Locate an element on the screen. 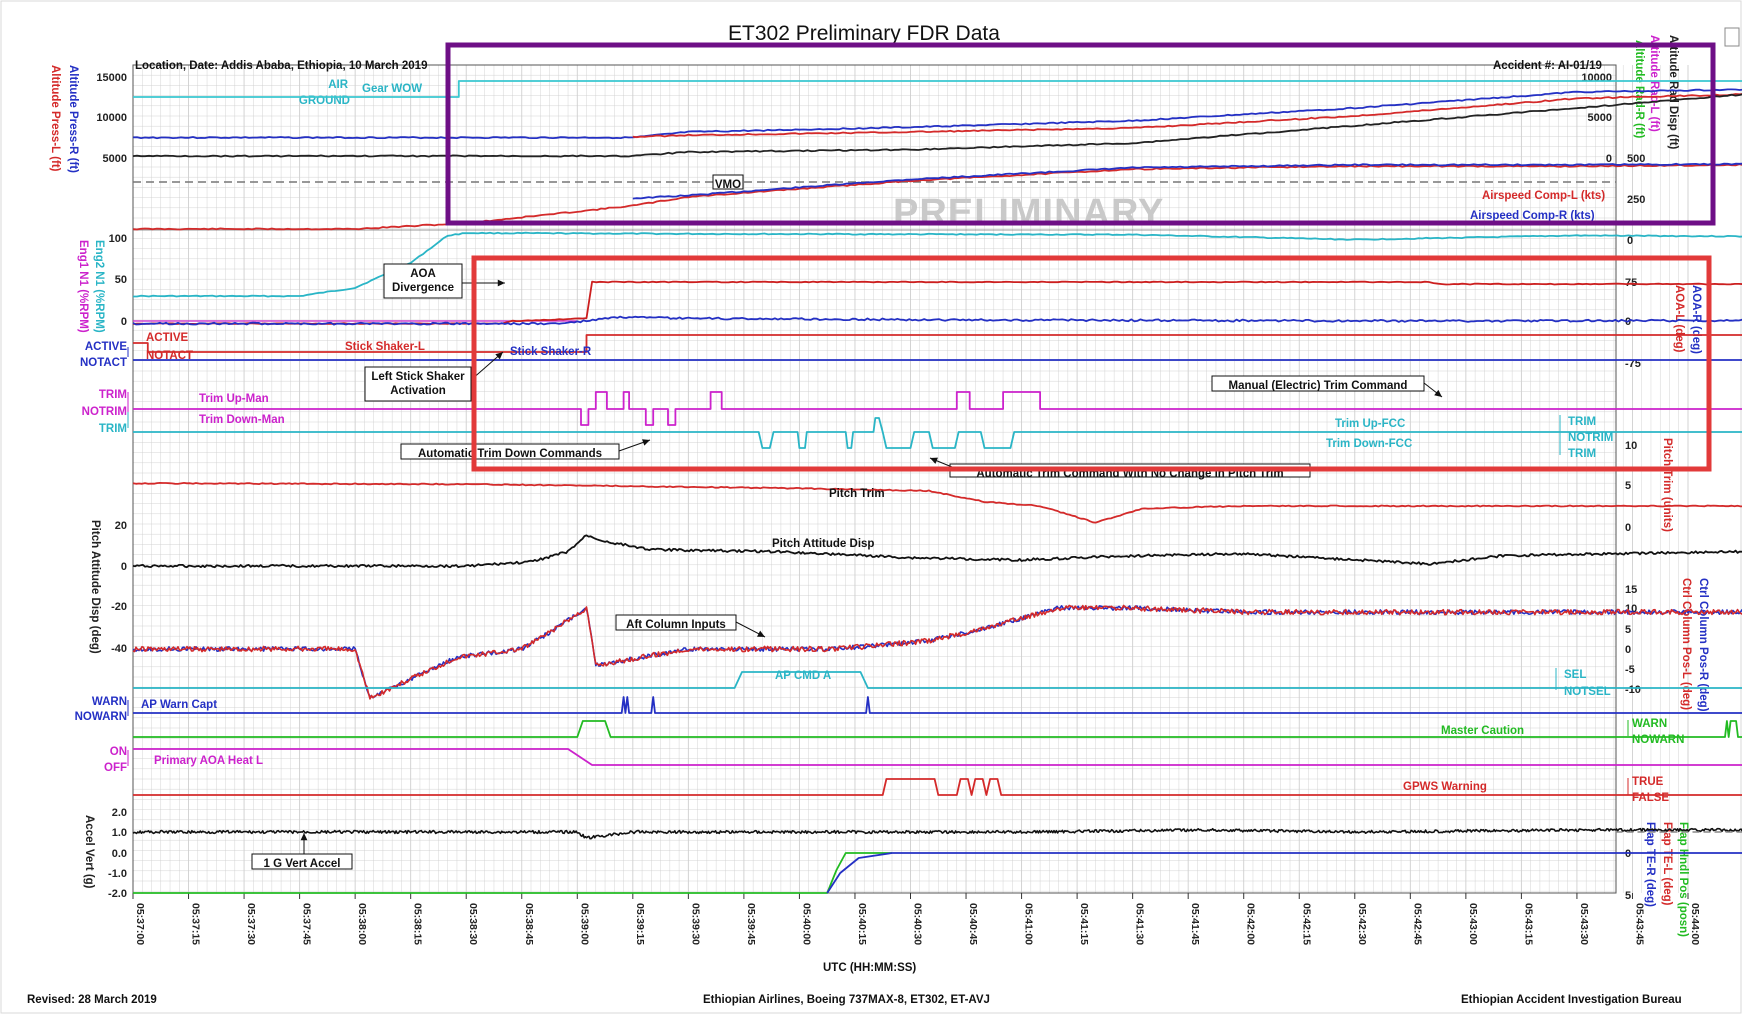 The height and width of the screenshot is (1014, 1742). state-off: OFF is located at coordinates (115, 768).